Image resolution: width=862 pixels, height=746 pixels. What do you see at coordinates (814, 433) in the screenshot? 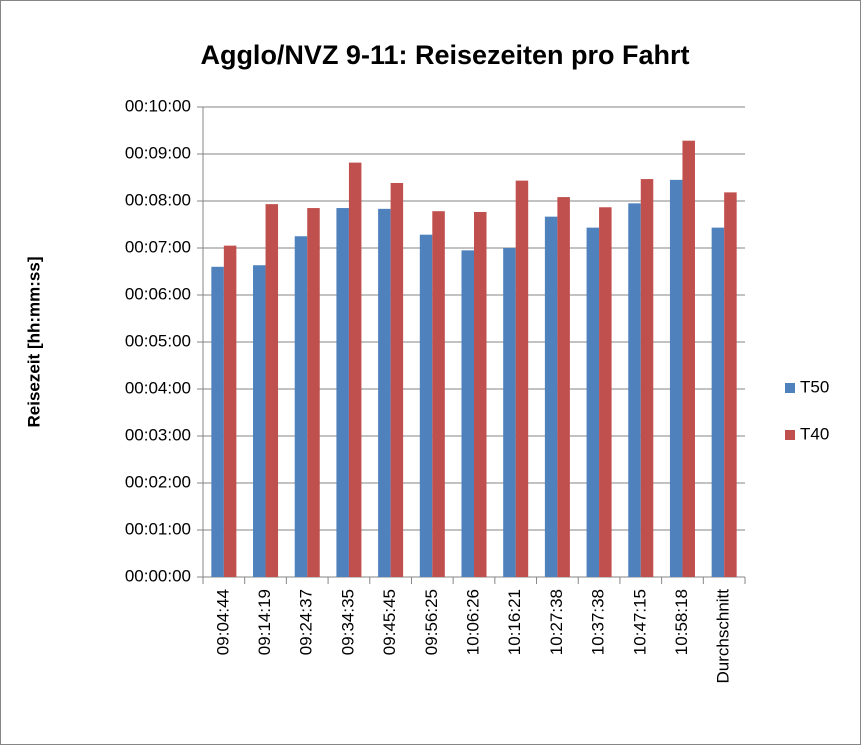
I see `legend-label: T40` at bounding box center [814, 433].